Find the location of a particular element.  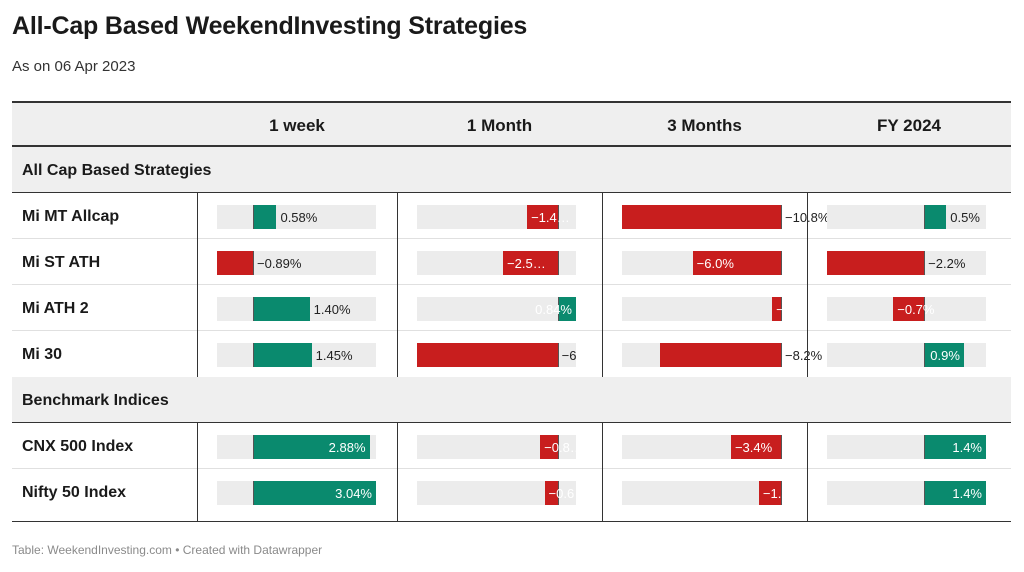

bar-cell: 0.84% is located at coordinates (496, 309).